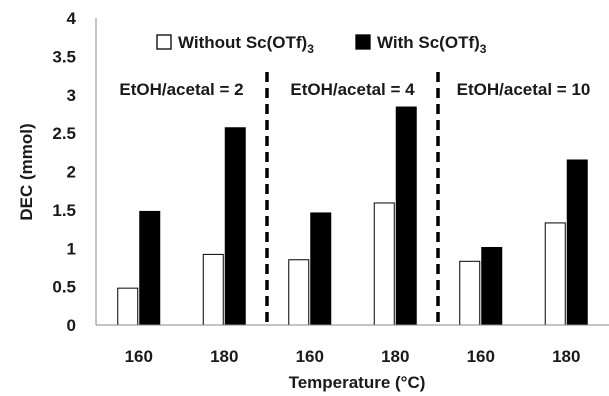  Describe the element at coordinates (71, 248) in the screenshot. I see `y-tick-label: 1` at that location.